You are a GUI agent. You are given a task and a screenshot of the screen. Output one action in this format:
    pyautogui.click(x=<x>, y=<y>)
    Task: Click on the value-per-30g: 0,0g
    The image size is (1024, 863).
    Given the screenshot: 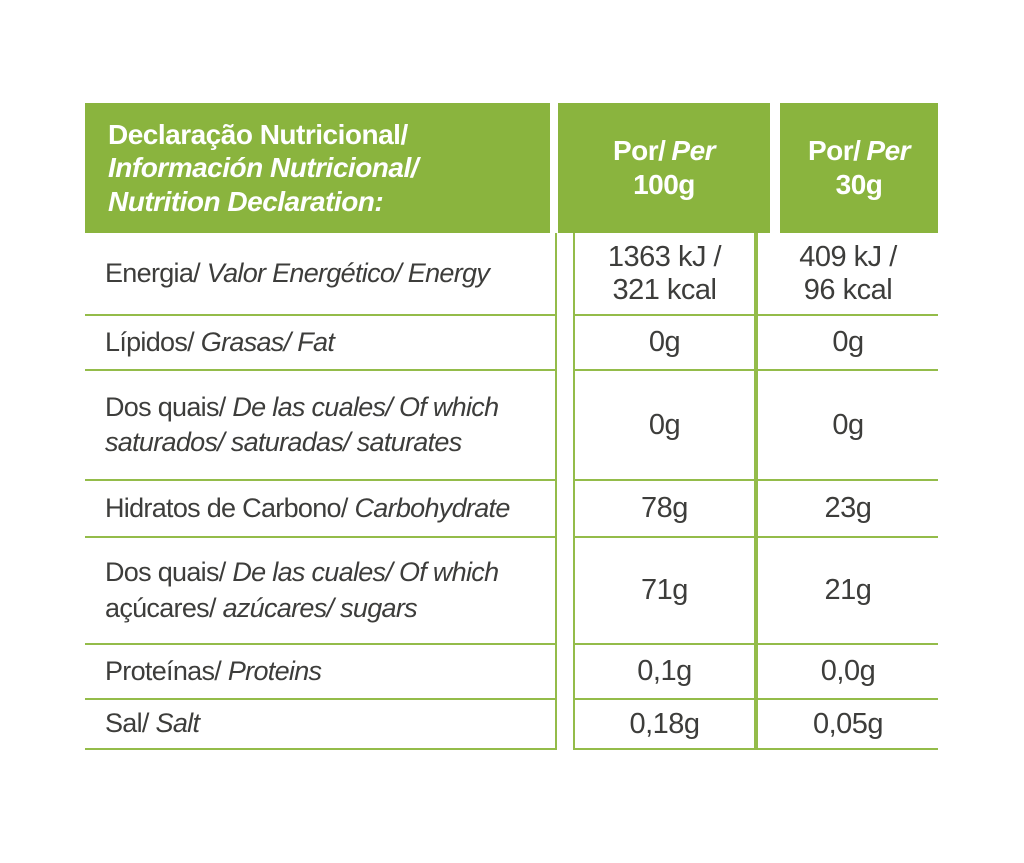 What is the action you would take?
    pyautogui.click(x=847, y=672)
    